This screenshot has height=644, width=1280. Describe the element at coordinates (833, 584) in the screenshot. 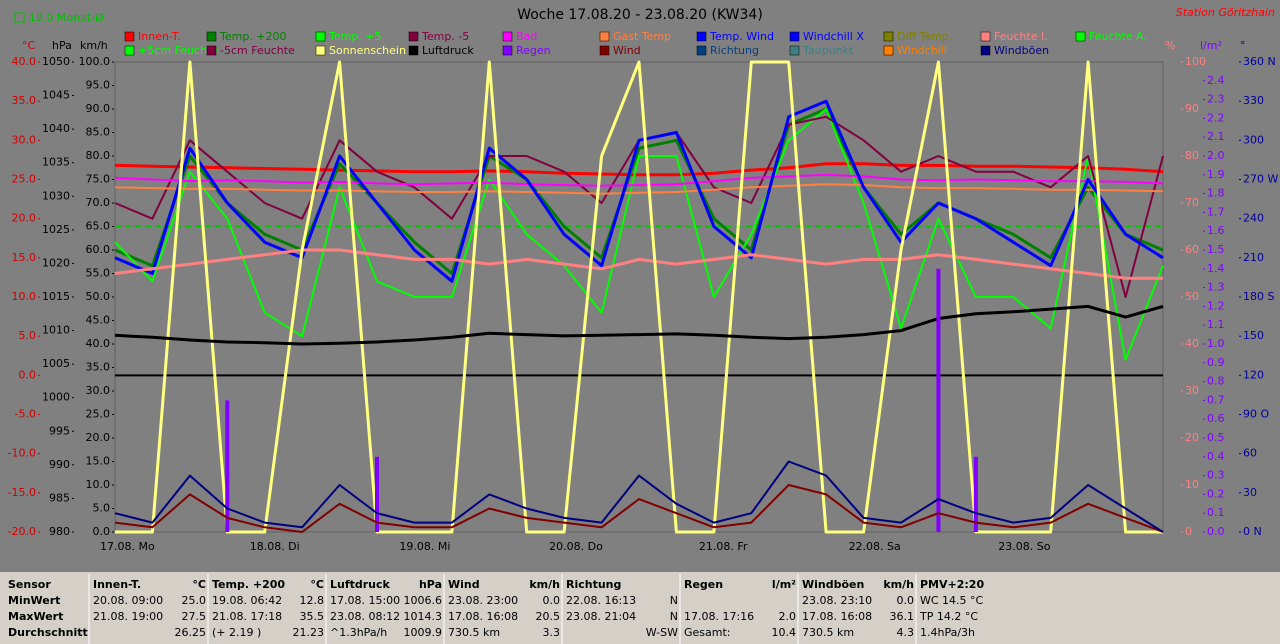

I see `column-title: Windböen` at that location.